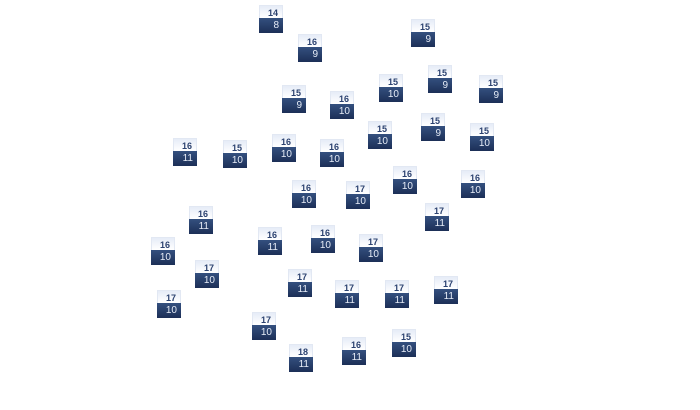  Describe the element at coordinates (271, 11) in the screenshot. I see `node-top-value: 14` at that location.